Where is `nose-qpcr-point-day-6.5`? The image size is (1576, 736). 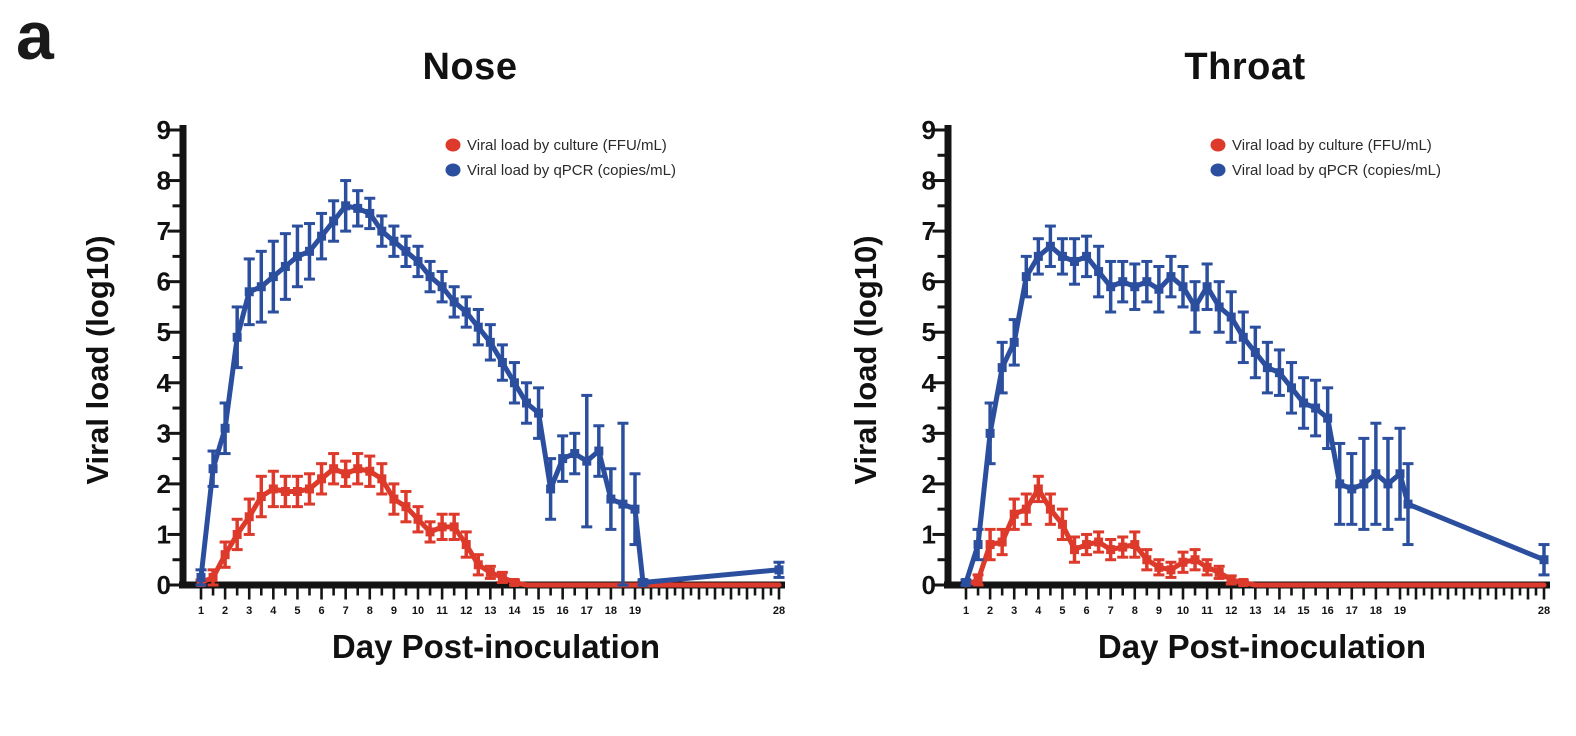
nose-qpcr-point-day-6.5 is located at coordinates (334, 221).